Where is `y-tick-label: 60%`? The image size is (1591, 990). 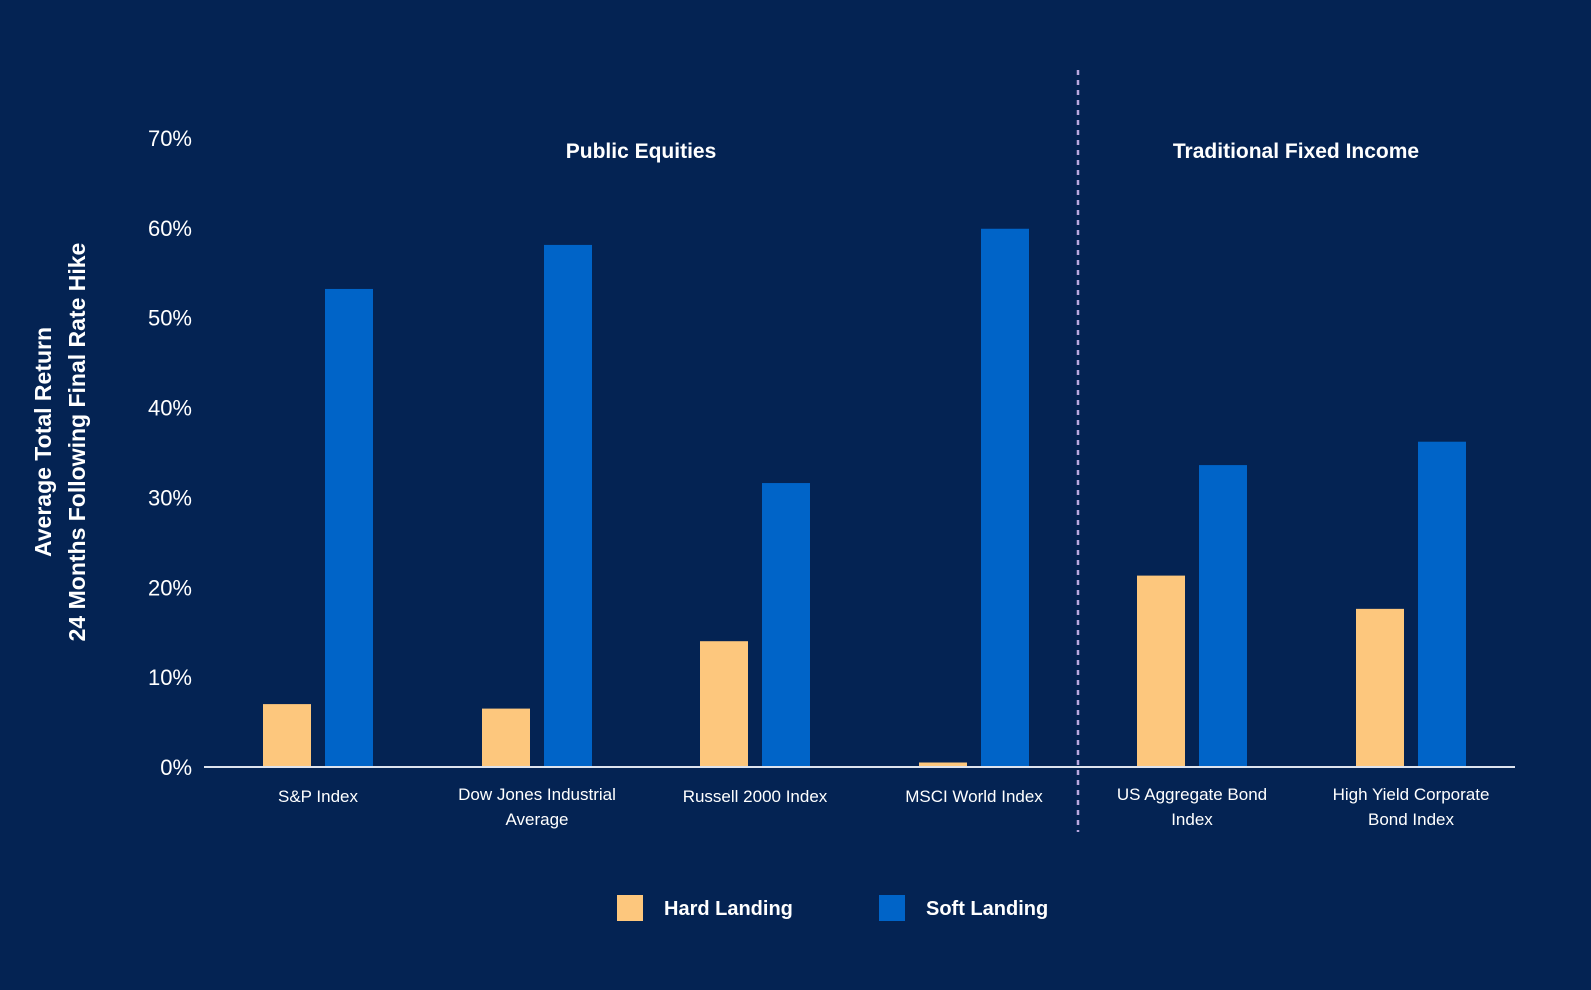
y-tick-label: 60% is located at coordinates (170, 228).